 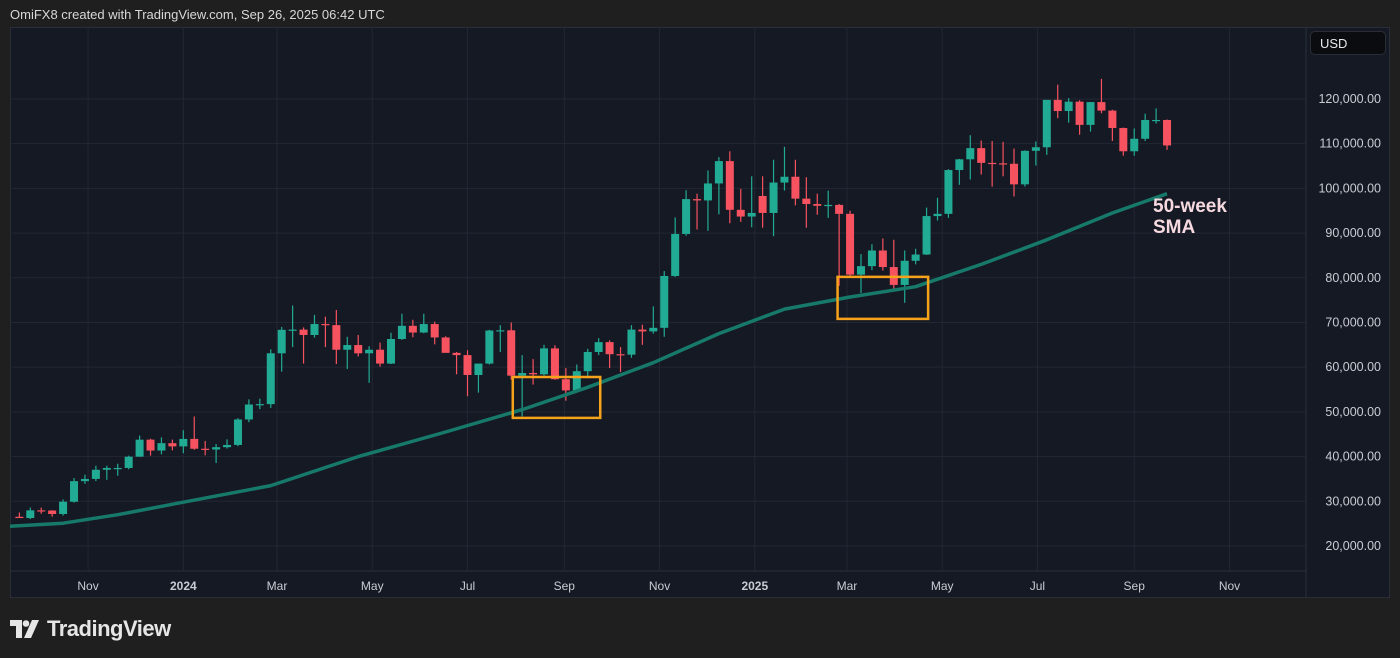 I want to click on y-tick-label: 40,000.00, so click(x=1353, y=457).